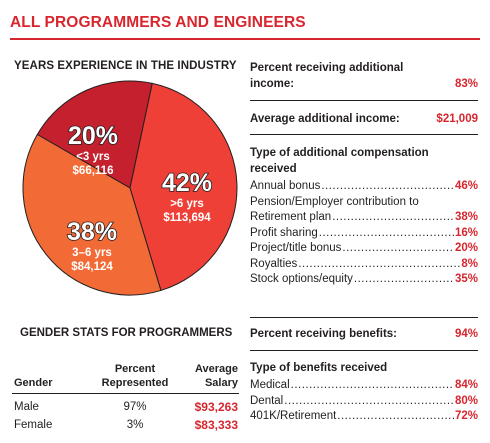 Image resolution: width=490 pixels, height=443 pixels. What do you see at coordinates (273, 169) in the screenshot?
I see `compensation-title-2: received` at bounding box center [273, 169].